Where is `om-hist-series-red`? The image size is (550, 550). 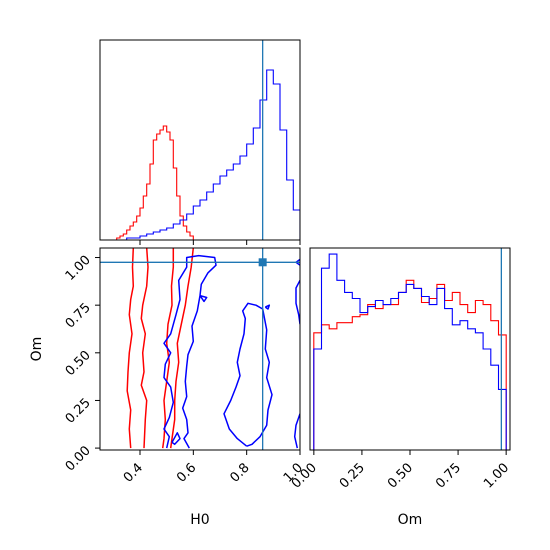
om-hist-series-red is located at coordinates (410, 364).